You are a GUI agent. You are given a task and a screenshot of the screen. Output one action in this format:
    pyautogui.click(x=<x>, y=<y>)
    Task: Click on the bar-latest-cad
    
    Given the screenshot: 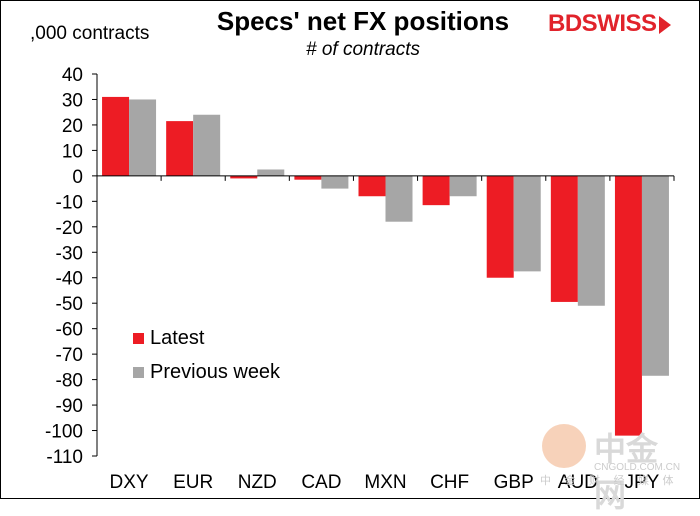 What is the action you would take?
    pyautogui.click(x=308, y=177)
    